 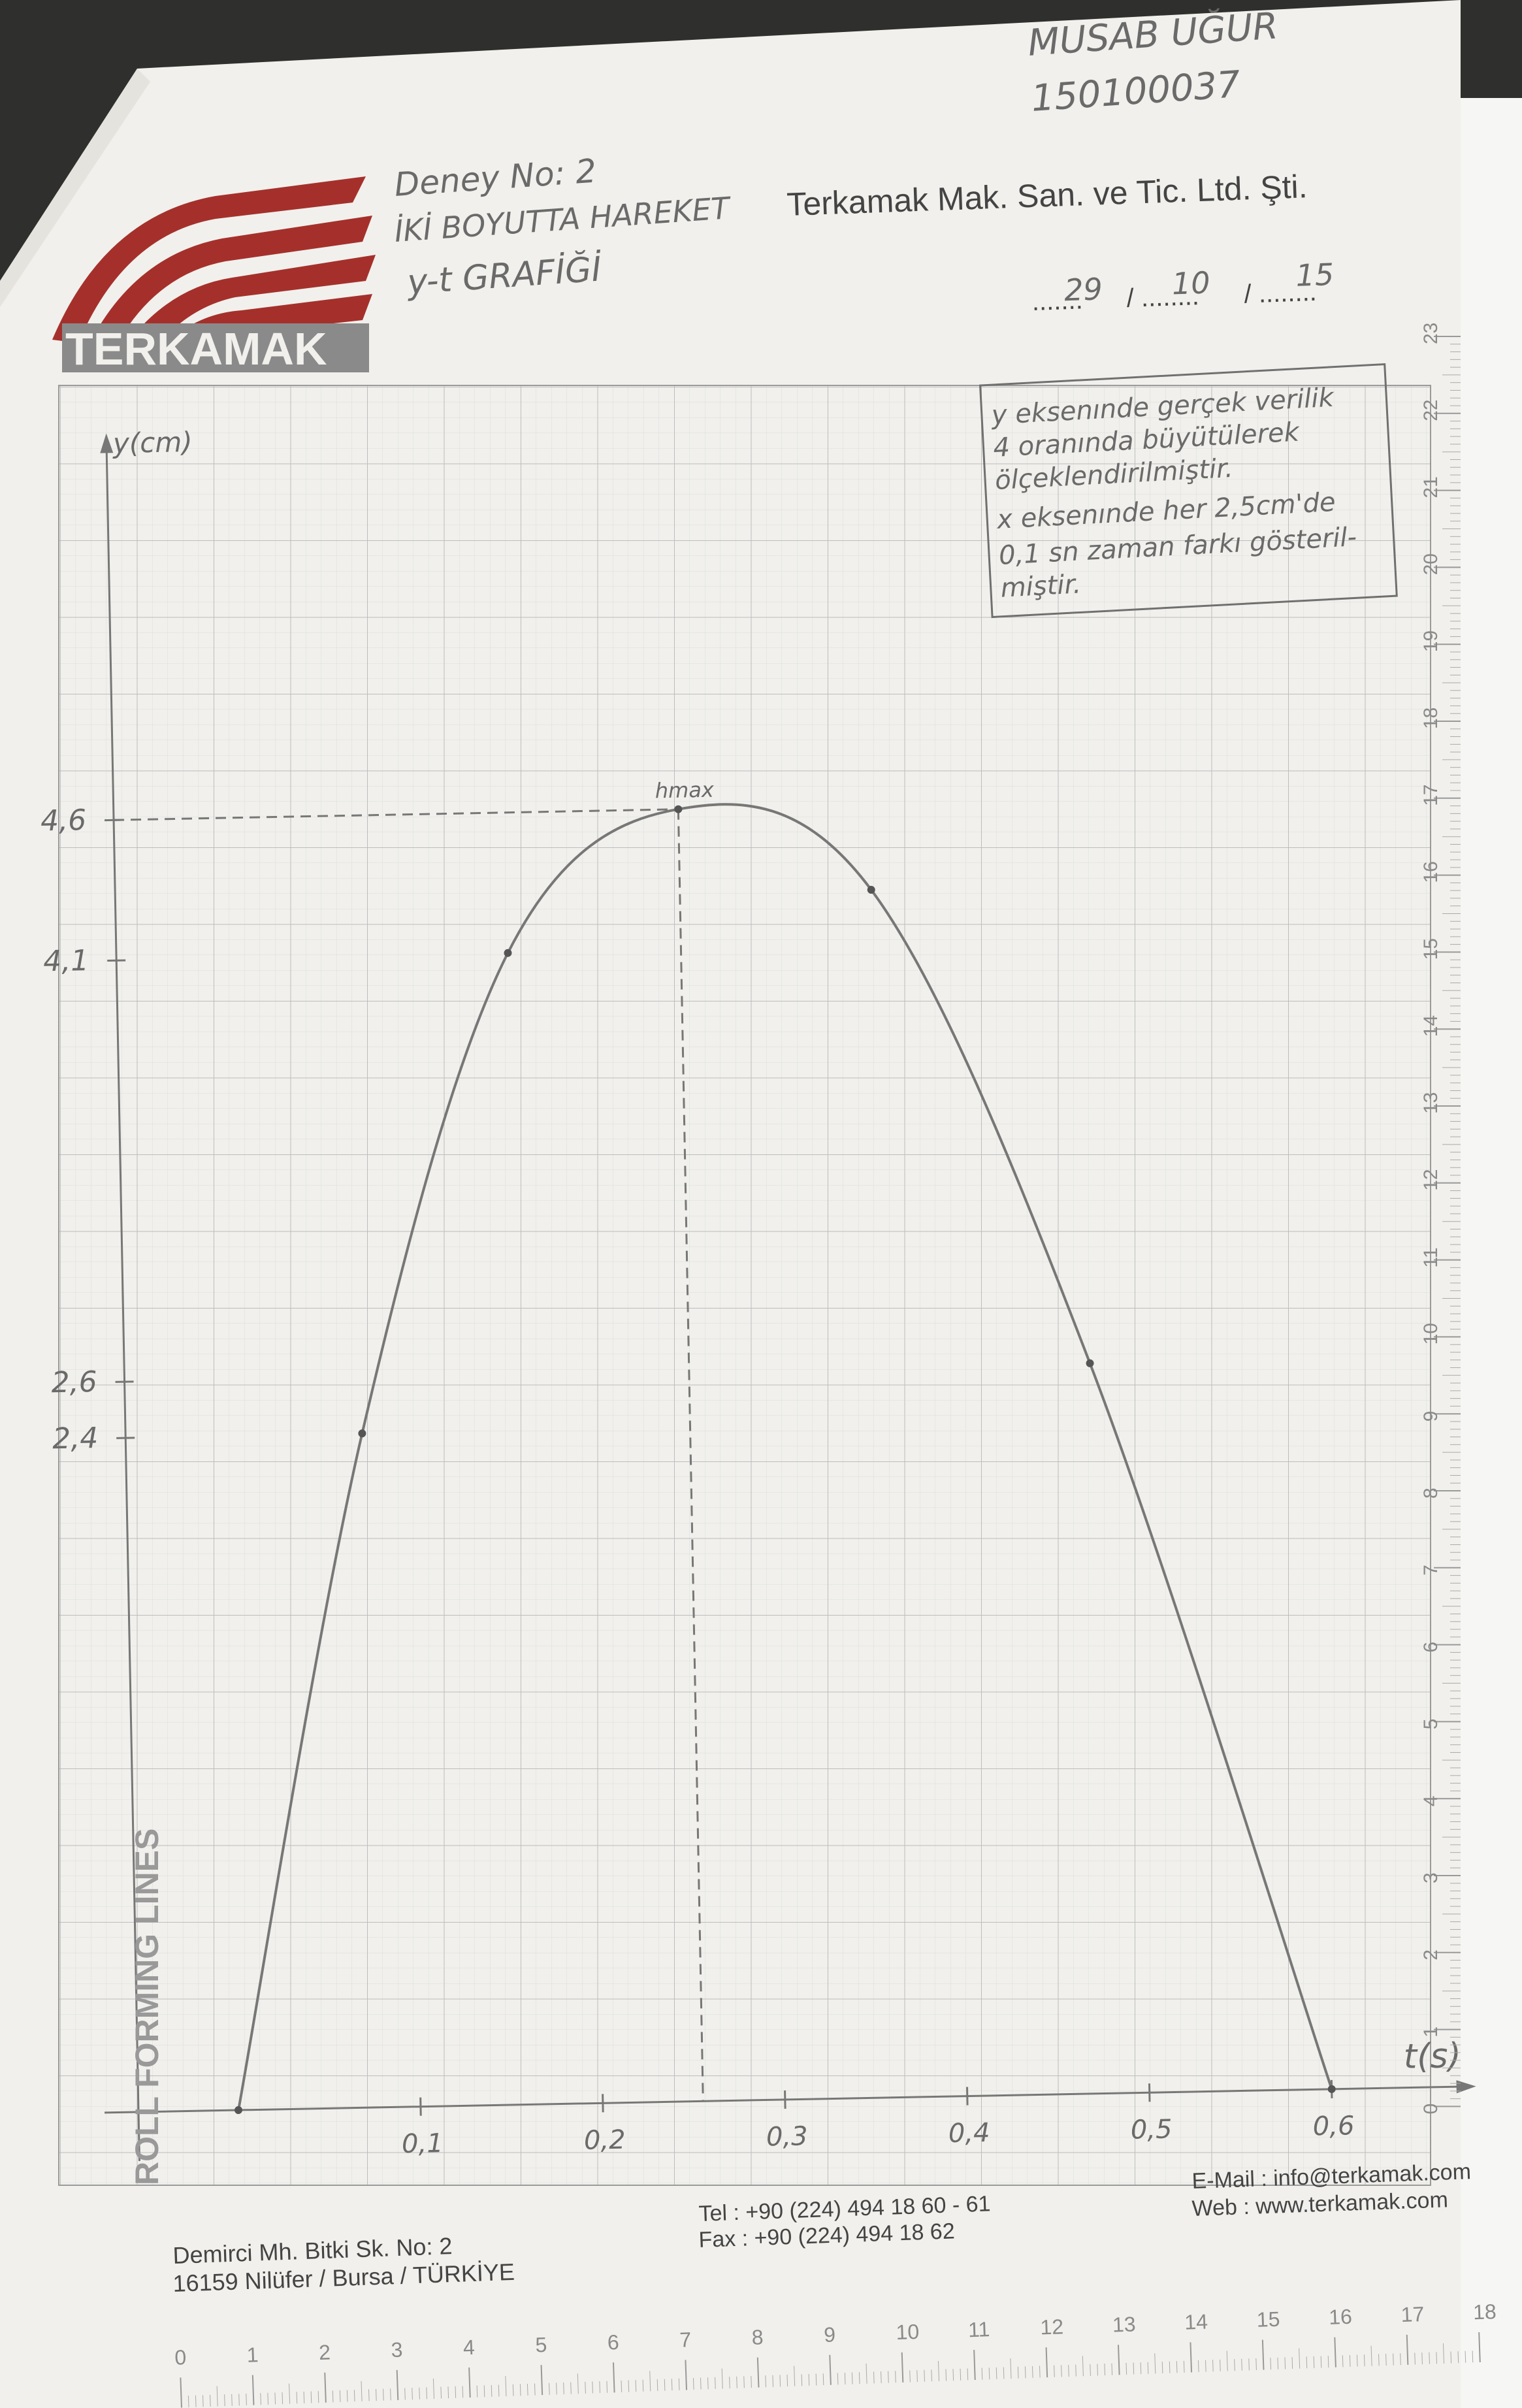 What do you see at coordinates (214, 275) in the screenshot?
I see `terkamak-logo: TERKAMAK` at bounding box center [214, 275].